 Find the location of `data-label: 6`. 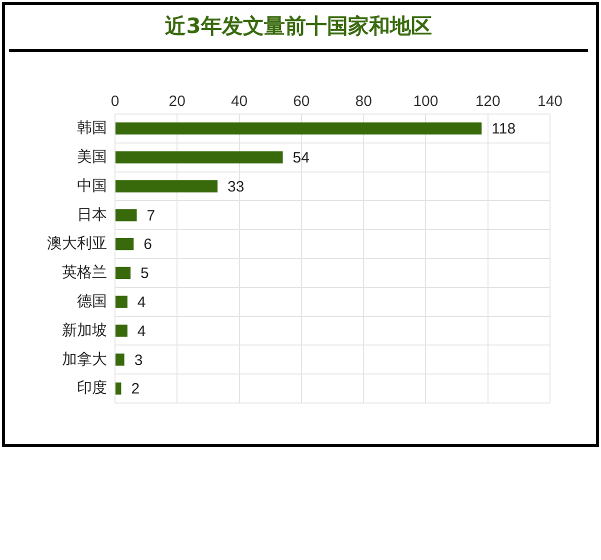

data-label: 6 is located at coordinates (148, 245).